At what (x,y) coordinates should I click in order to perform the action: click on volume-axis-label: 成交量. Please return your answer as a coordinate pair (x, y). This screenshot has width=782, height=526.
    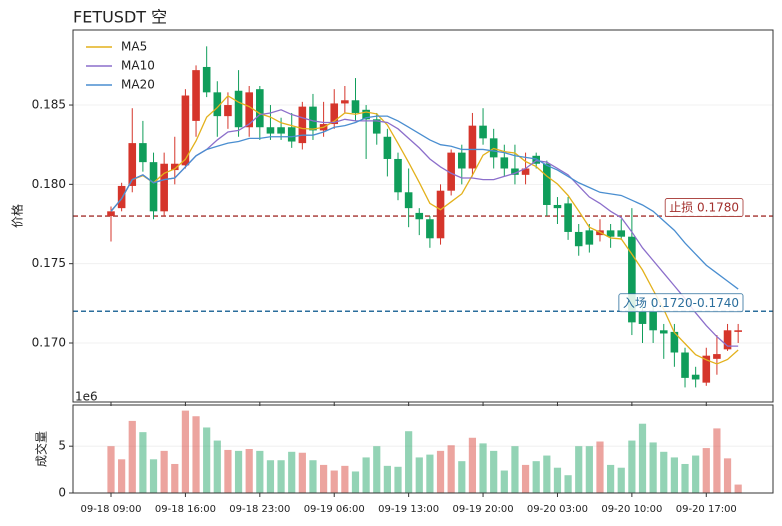
    Looking at the image, I should click on (41, 449).